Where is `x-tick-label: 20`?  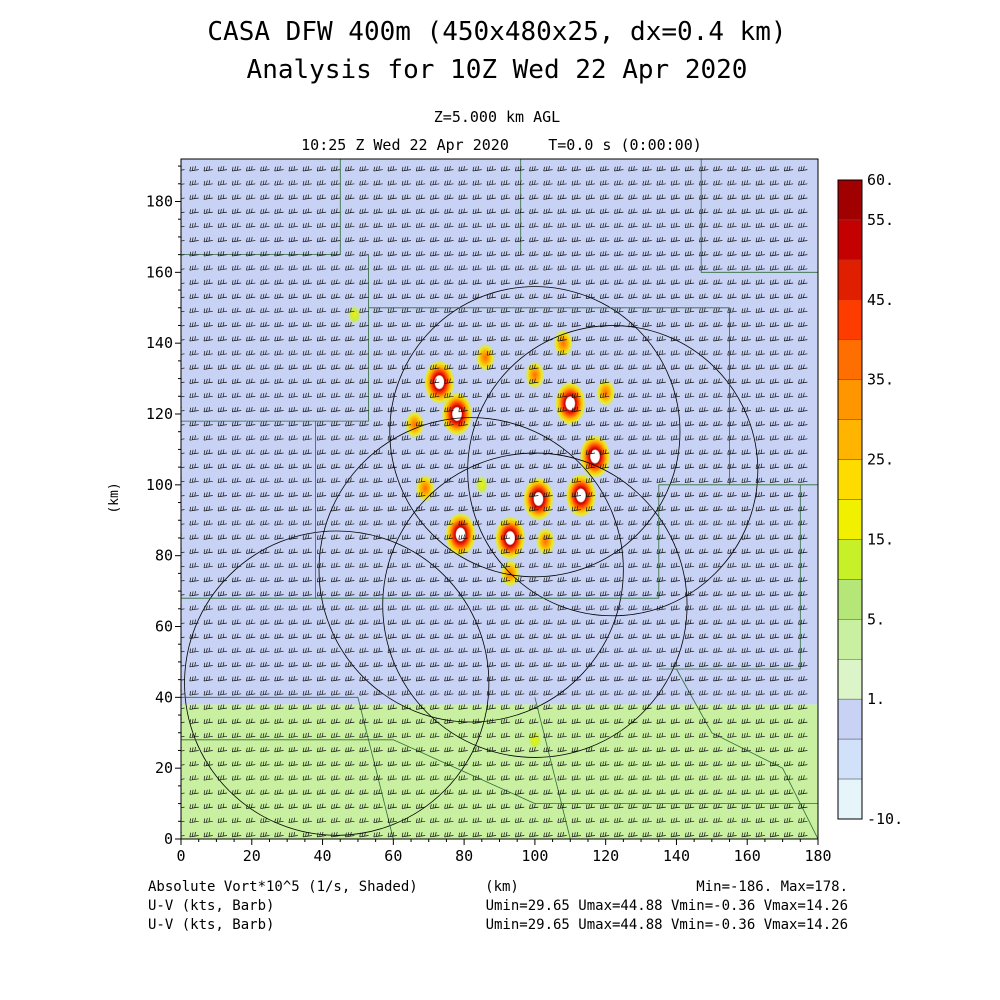
x-tick-label: 20 is located at coordinates (252, 856).